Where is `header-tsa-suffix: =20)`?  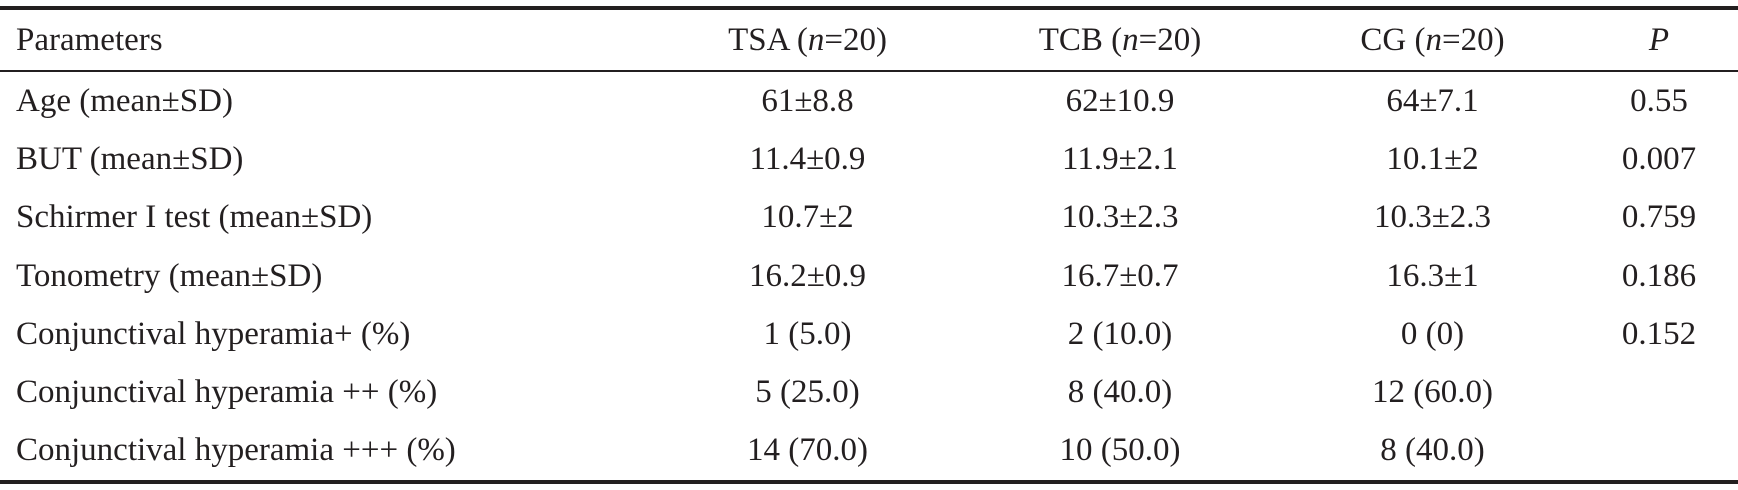
header-tsa-suffix: =20) is located at coordinates (855, 39).